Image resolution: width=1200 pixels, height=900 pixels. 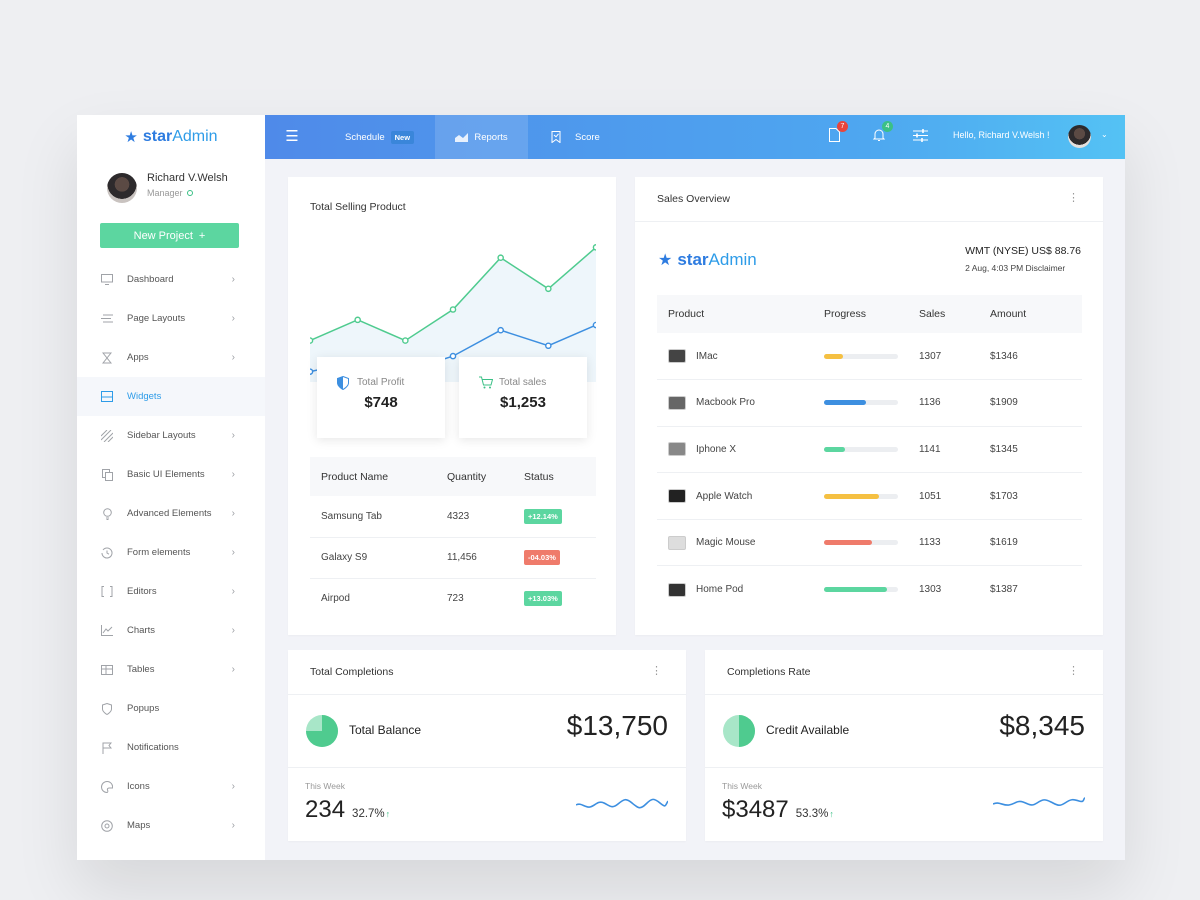 I want to click on new-project-button: New Project +, so click(x=169, y=235).